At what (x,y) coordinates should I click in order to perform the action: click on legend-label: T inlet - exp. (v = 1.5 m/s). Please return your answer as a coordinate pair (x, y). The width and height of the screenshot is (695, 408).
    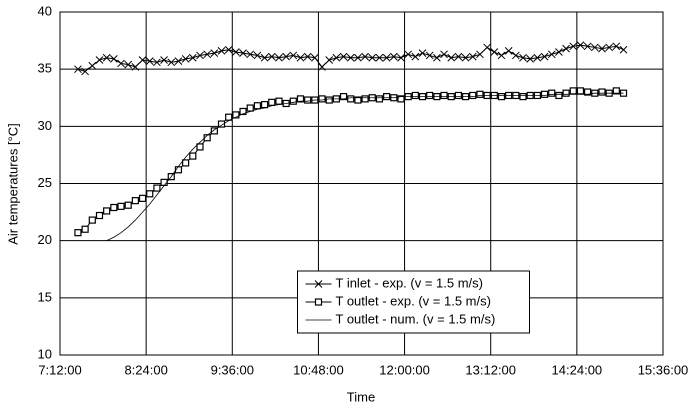
    Looking at the image, I should click on (410, 282).